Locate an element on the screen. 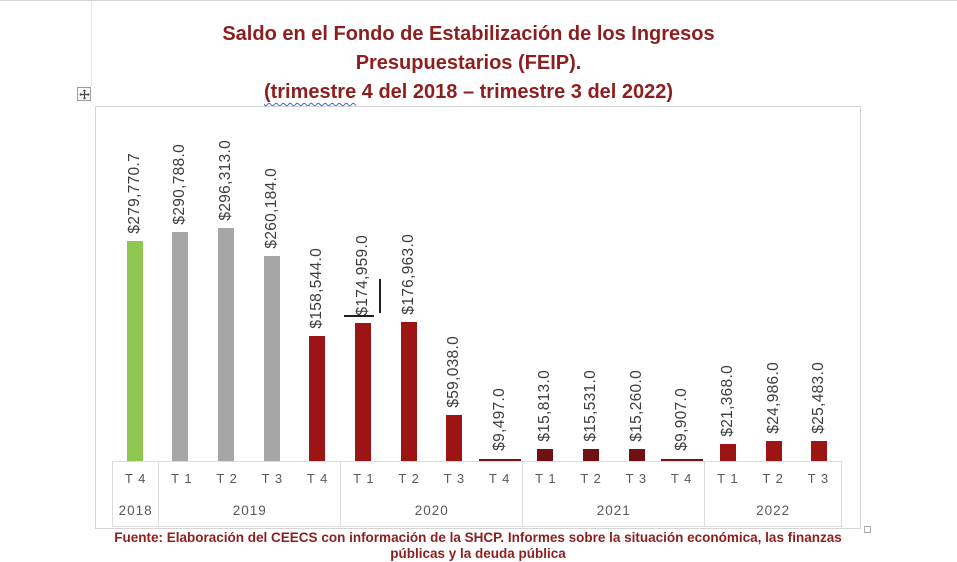 The height and width of the screenshot is (562, 957). page-top-boundary-line is located at coordinates (478, 0).